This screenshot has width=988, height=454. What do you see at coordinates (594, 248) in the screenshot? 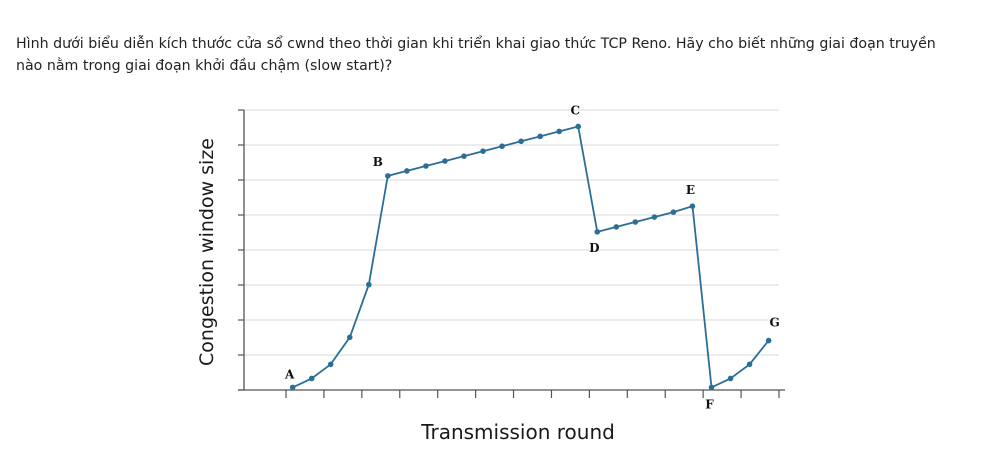
I see `point-label-d: D` at bounding box center [594, 248].